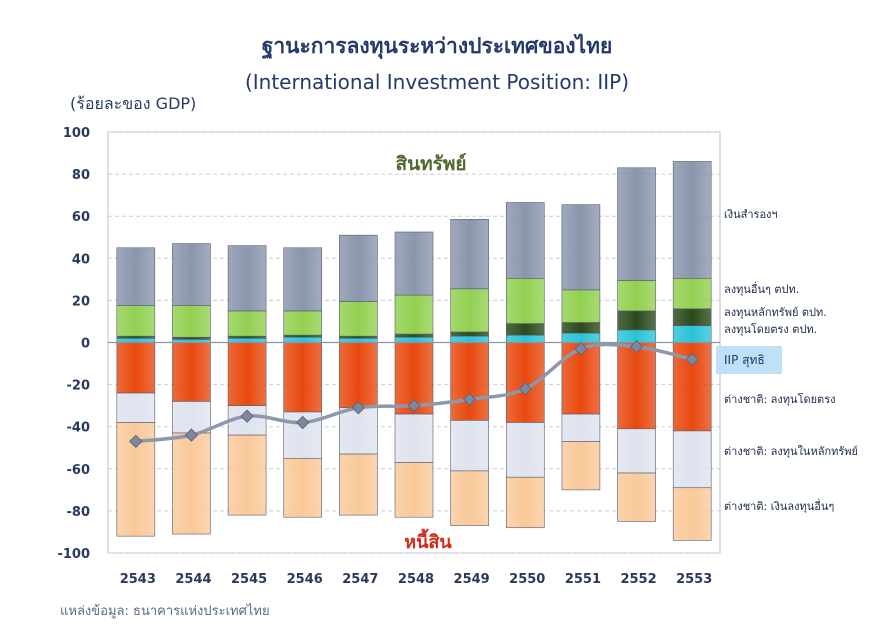  What do you see at coordinates (79, 428) in the screenshot?
I see `y-tick-label: -40` at bounding box center [79, 428].